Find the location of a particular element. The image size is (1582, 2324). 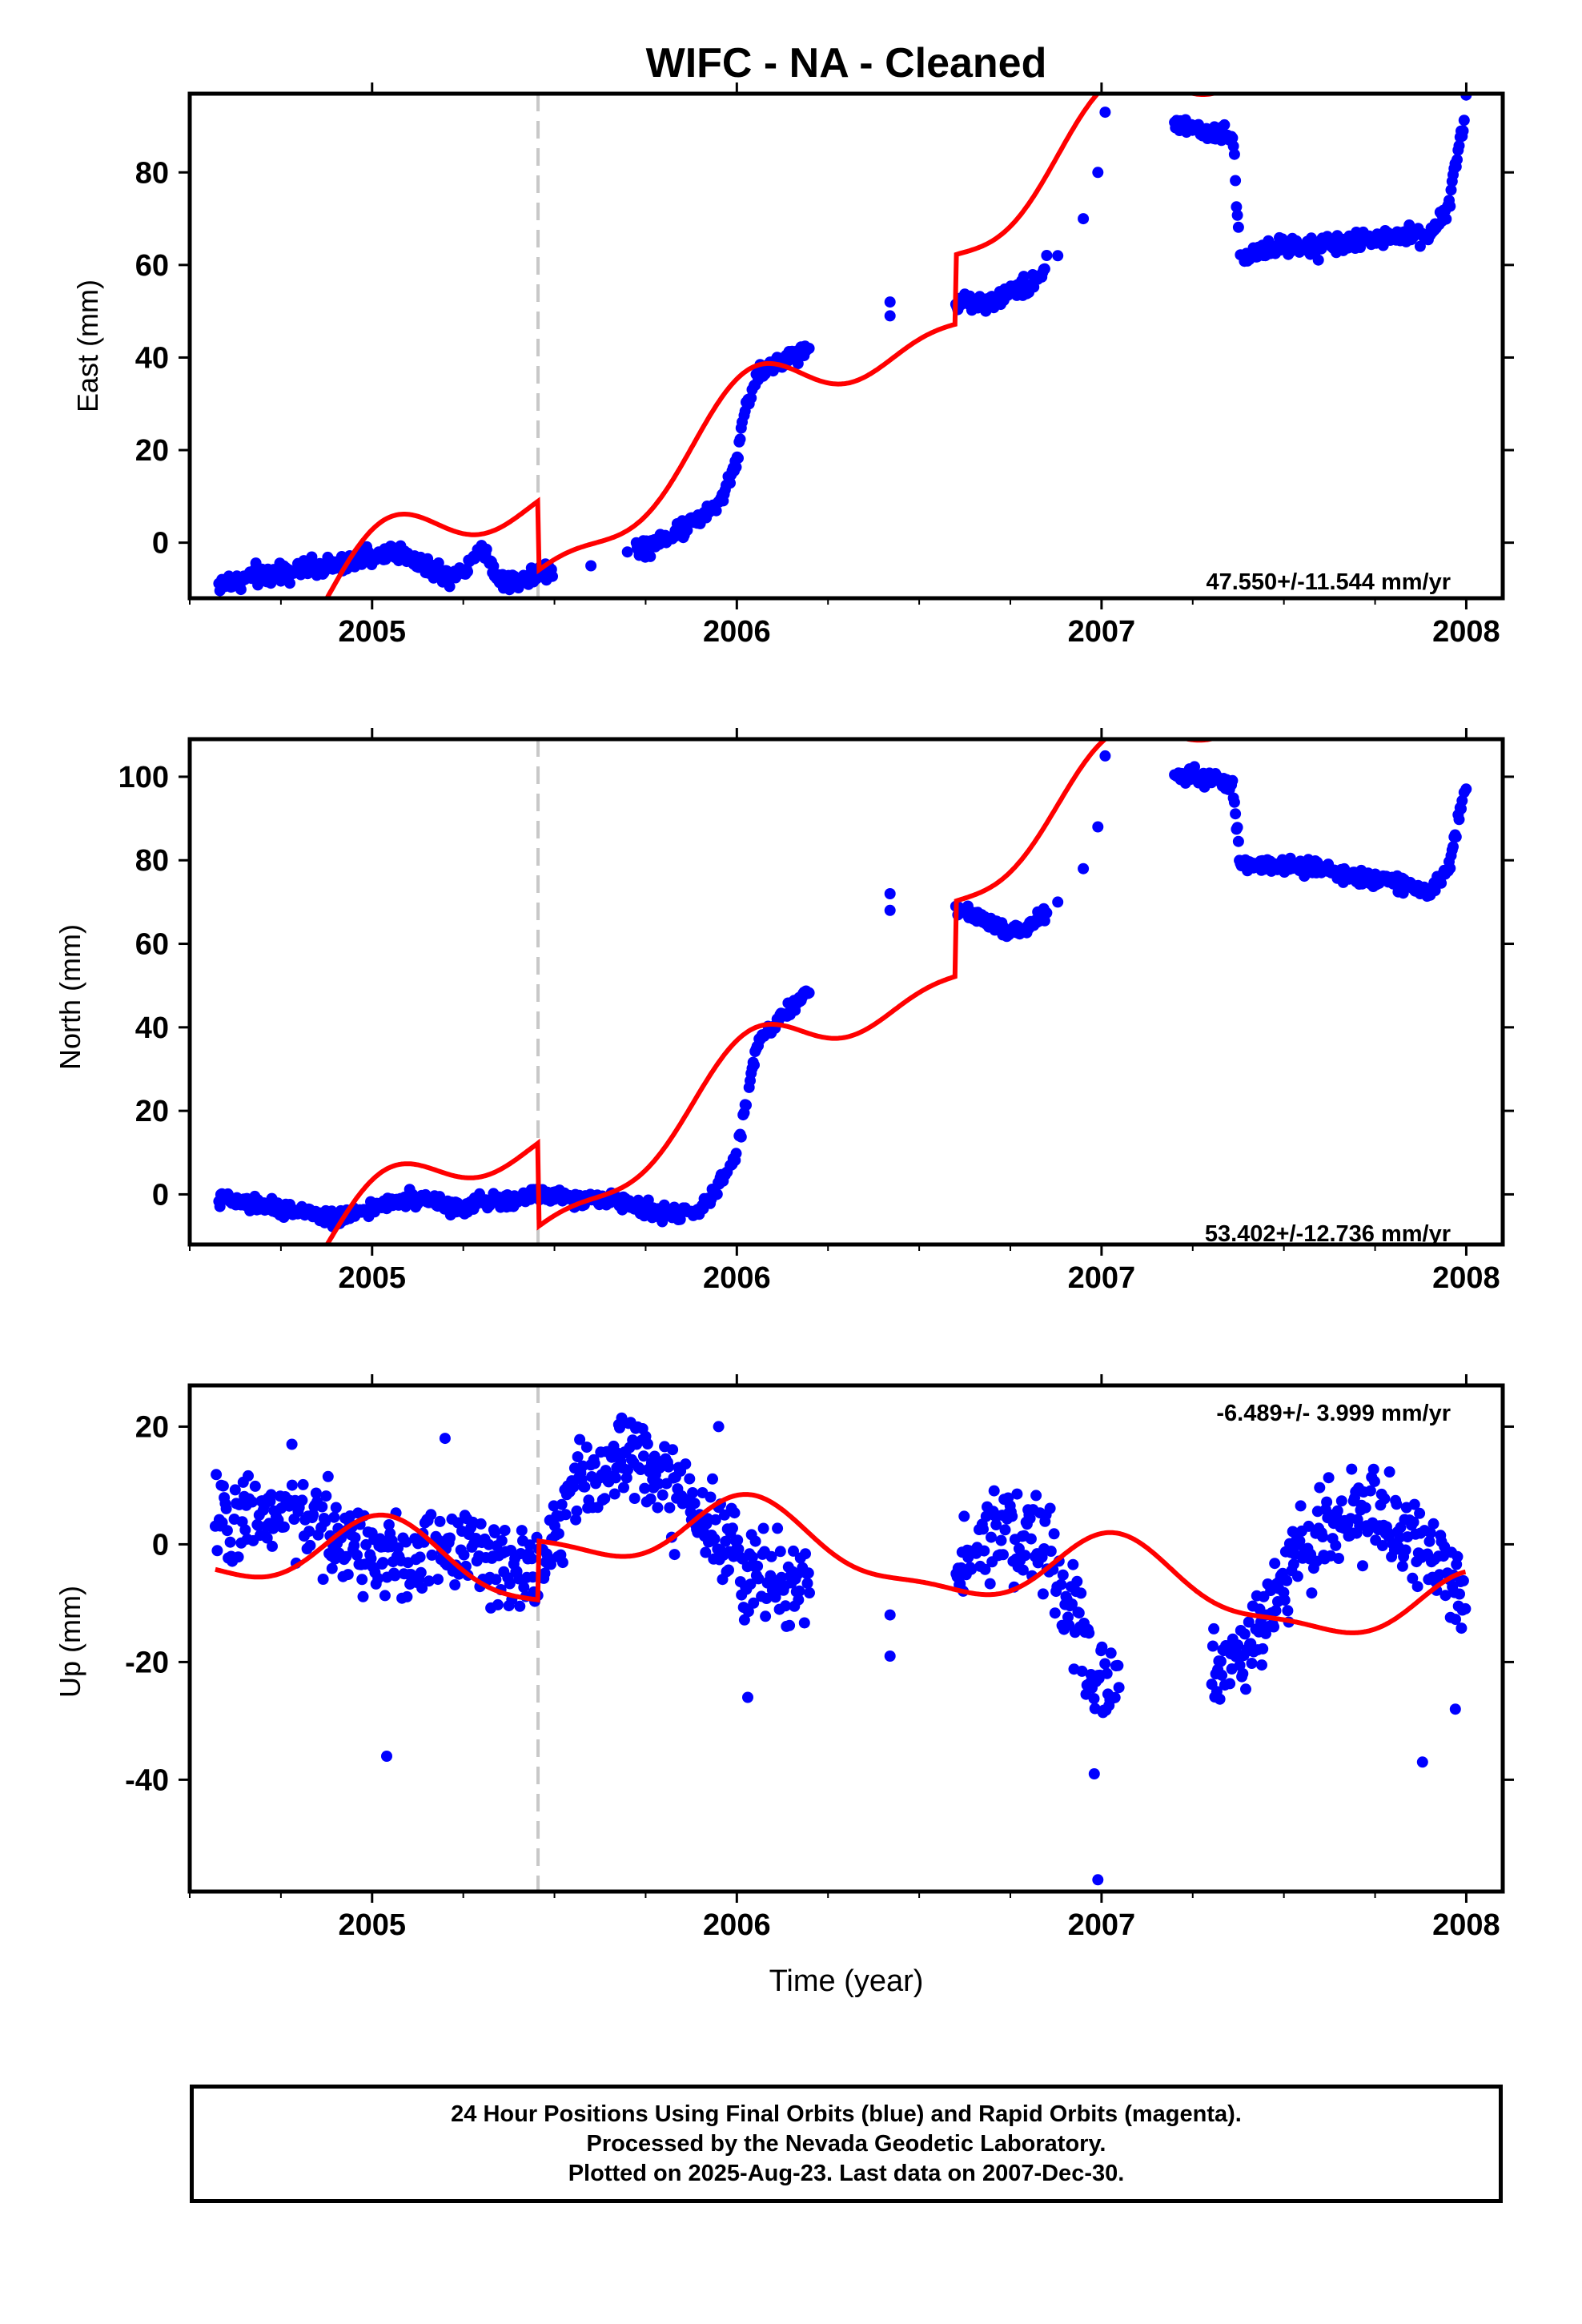

up-x-tick-label: 2006 is located at coordinates (737, 1925).